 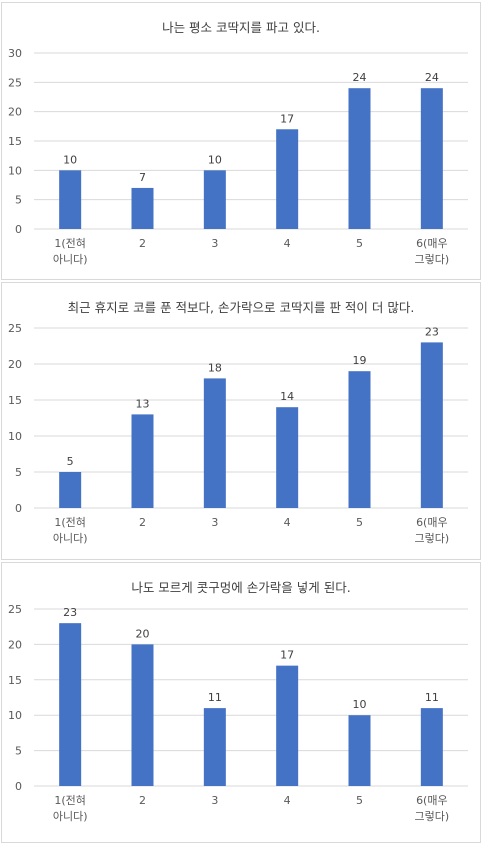 What do you see at coordinates (241, 587) in the screenshot?
I see `chart-title: 나도 모르게 콧구멍에 손가락을 넣게 된다.` at bounding box center [241, 587].